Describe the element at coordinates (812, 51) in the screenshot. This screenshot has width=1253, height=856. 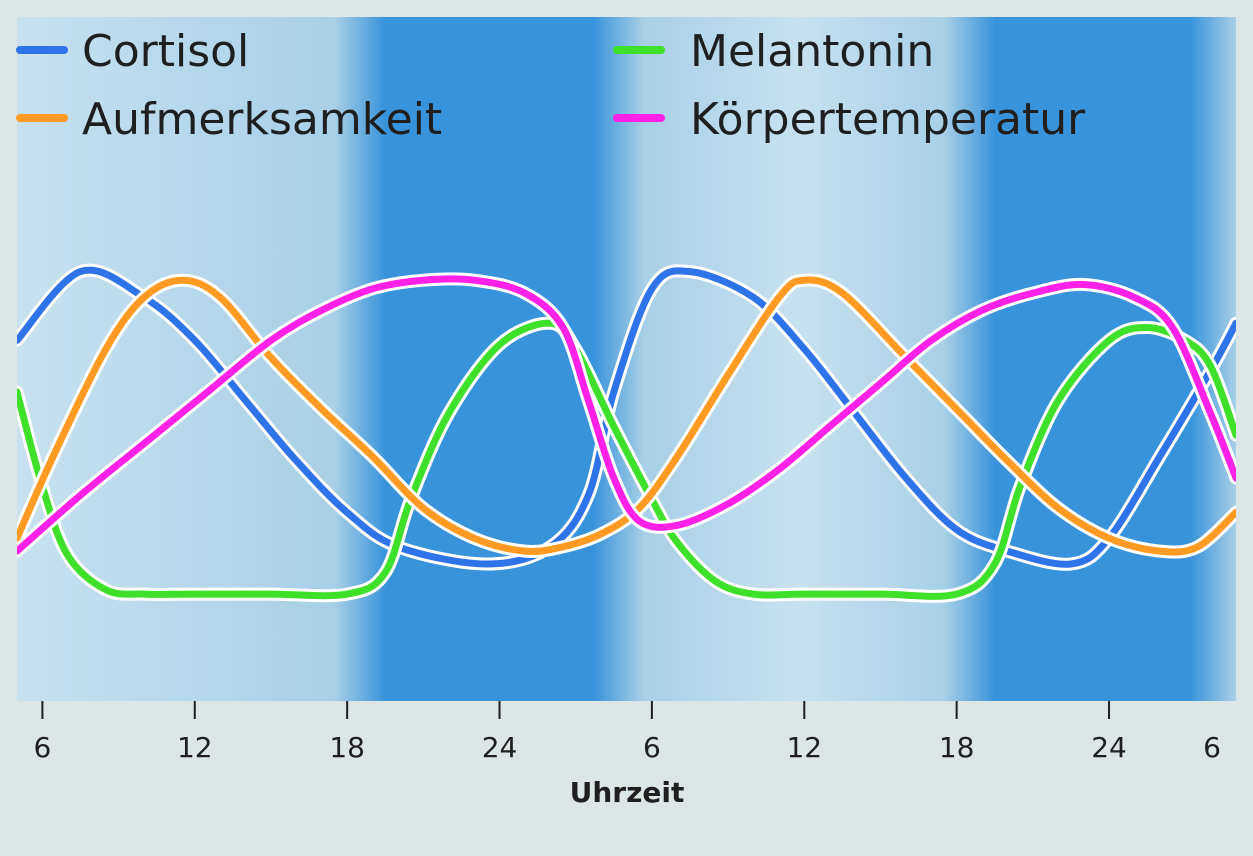
I see `legend-label: Melantonin` at that location.